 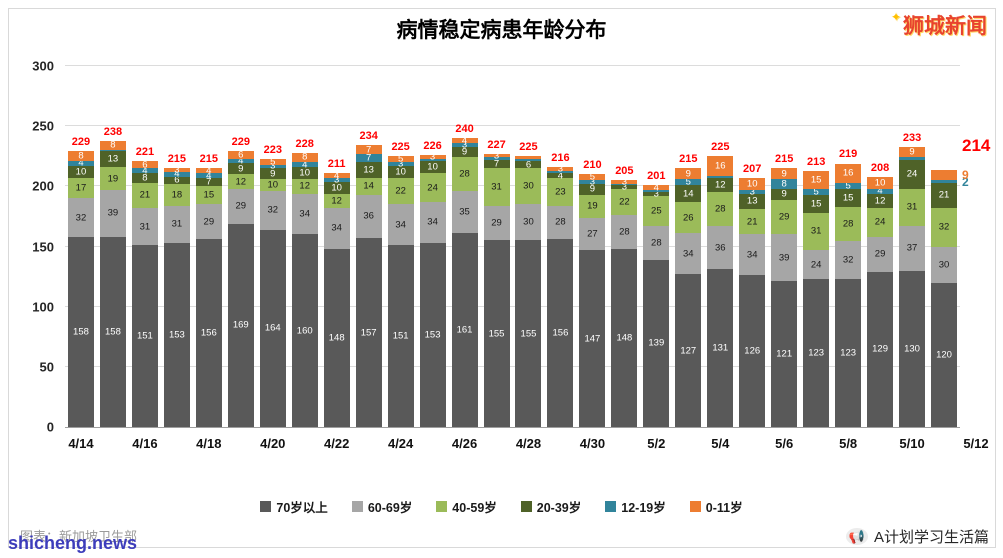 What do you see at coordinates (368, 285) in the screenshot?
I see `bar-group: 157 36 14 13 7 7` at bounding box center [368, 285].